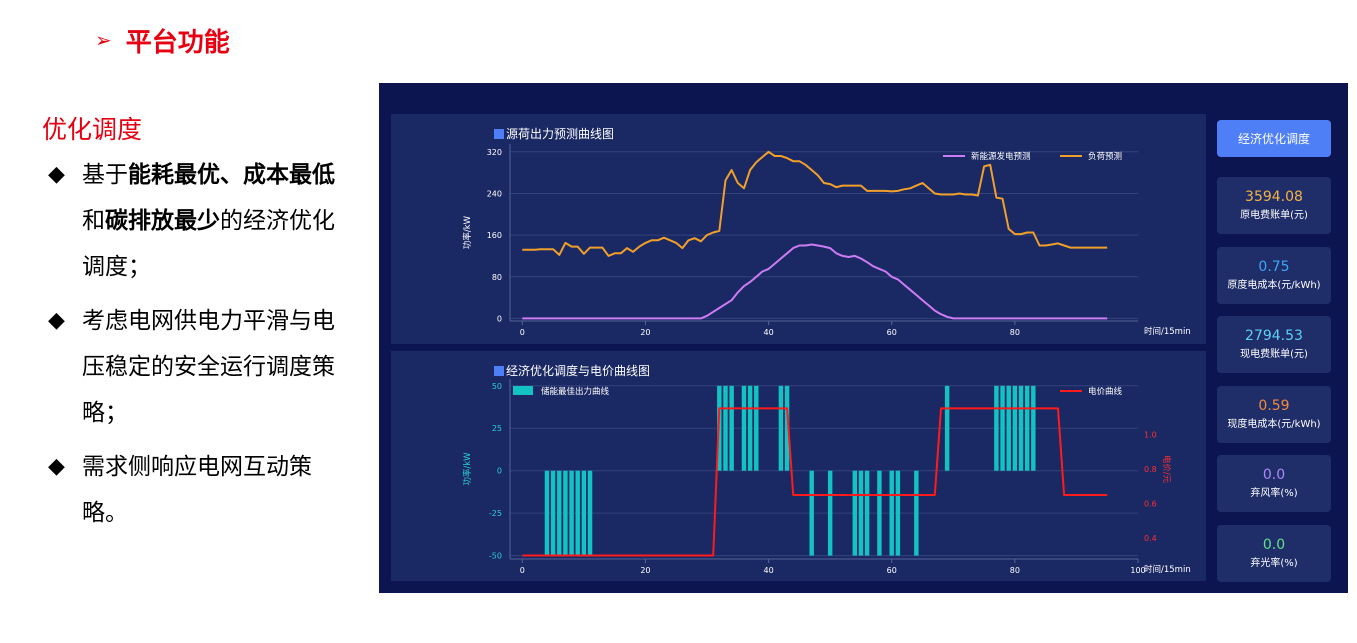 This screenshot has width=1357, height=643. Describe the element at coordinates (93, 221) in the screenshot. I see `bullet-text: 和` at that location.